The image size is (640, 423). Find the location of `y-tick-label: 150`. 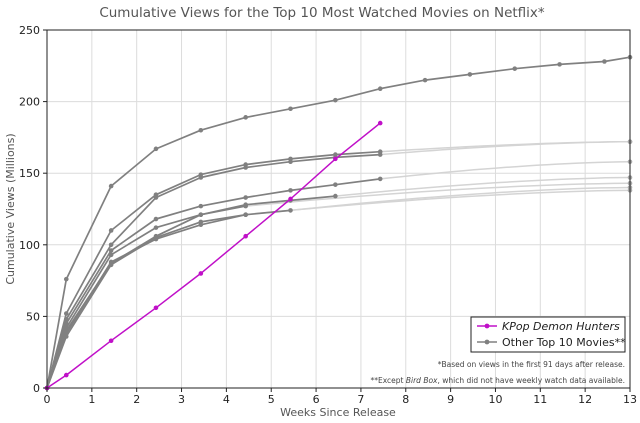

y-tick-label: 150 is located at coordinates (29, 173).